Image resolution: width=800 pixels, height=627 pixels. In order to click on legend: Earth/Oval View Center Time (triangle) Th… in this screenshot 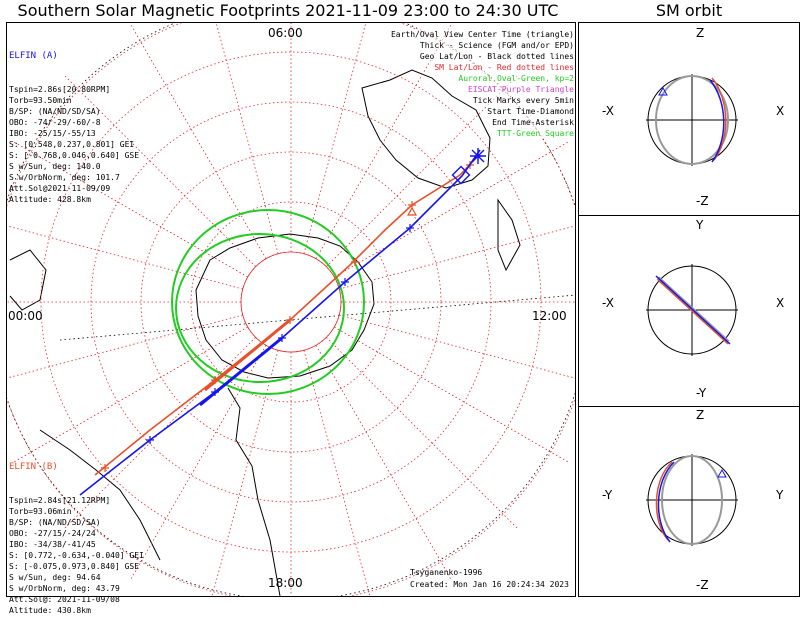, I will do `click(482, 84)`.